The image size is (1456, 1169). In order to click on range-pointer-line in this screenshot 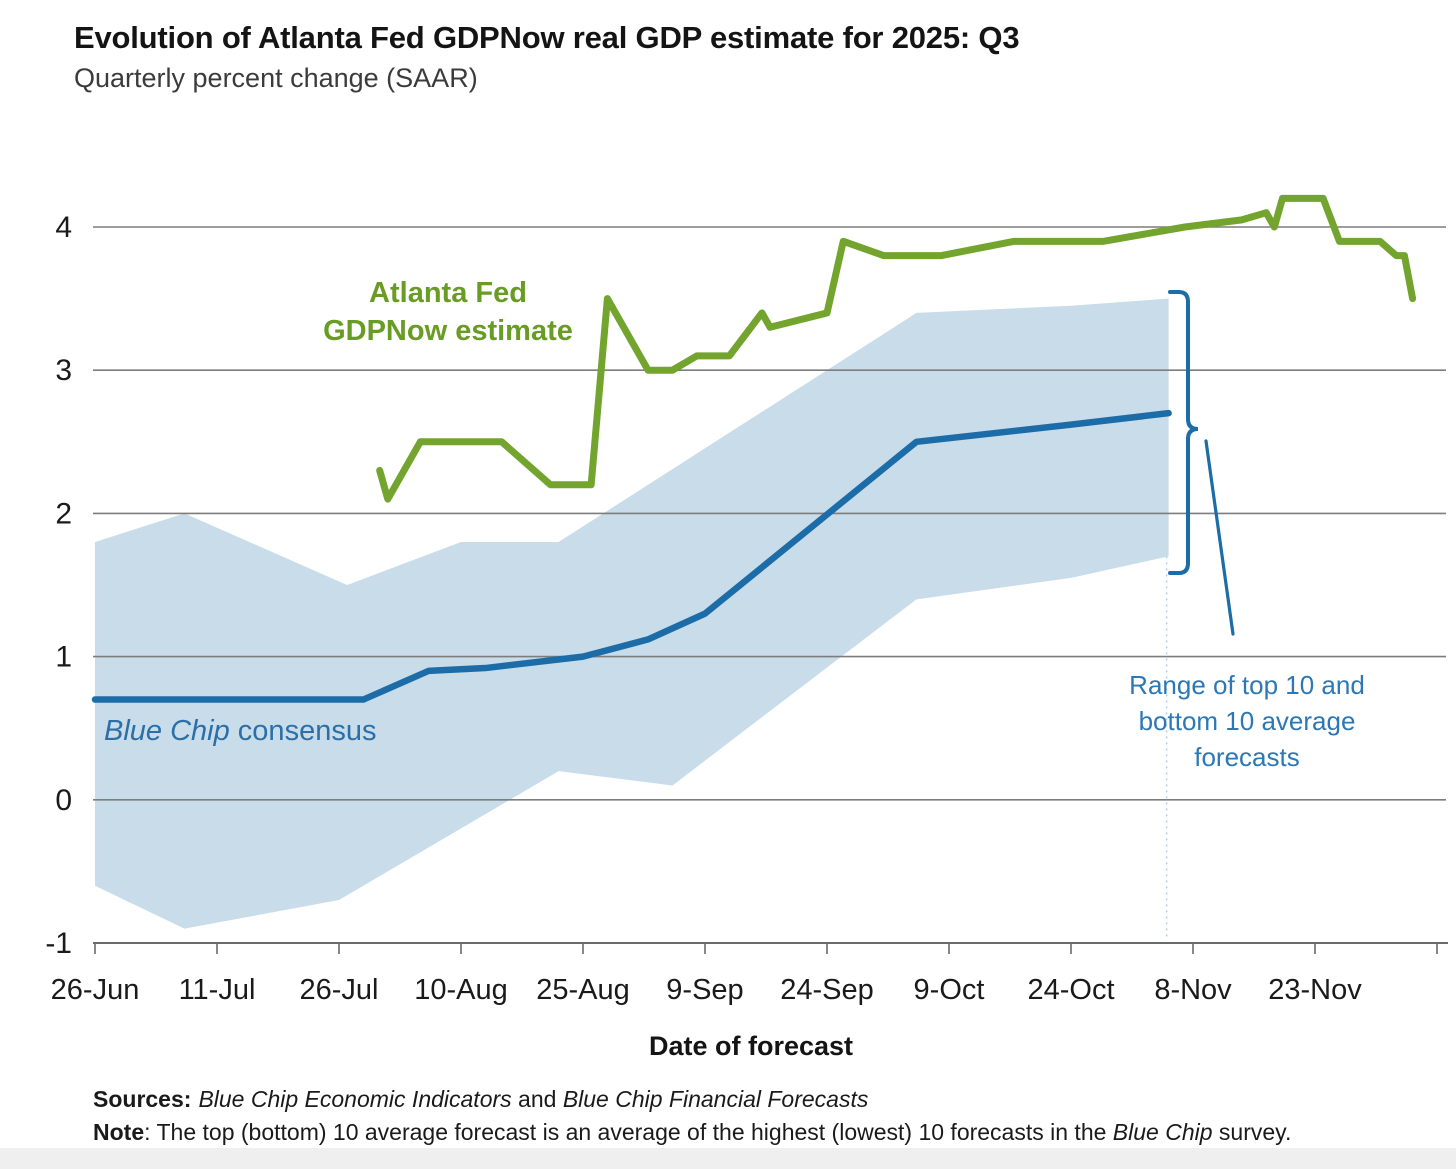, I will do `click(1219, 537)`.